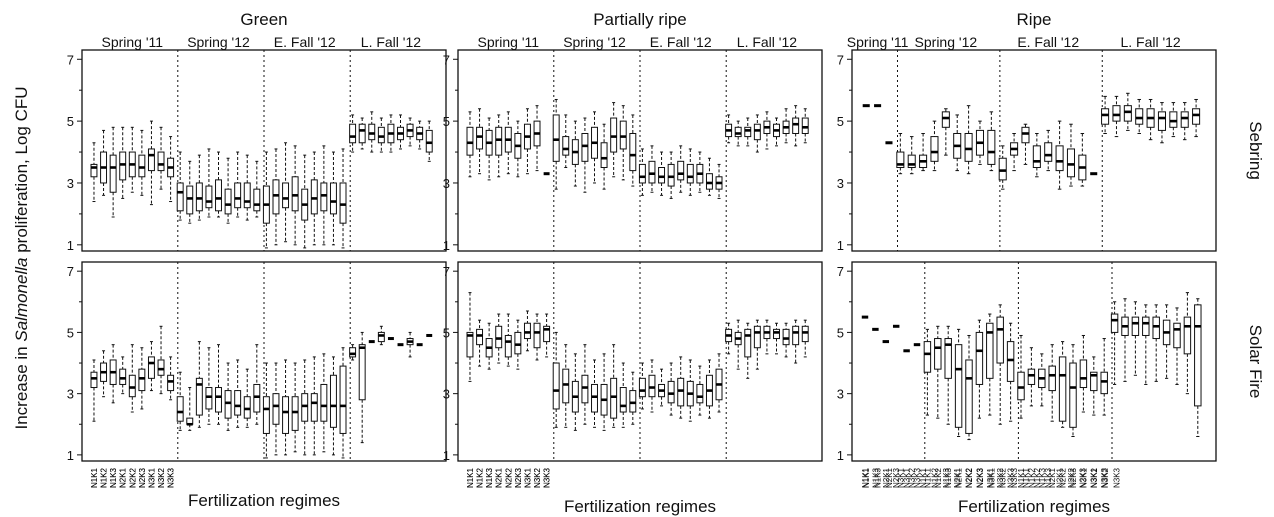 The image size is (1274, 517). What do you see at coordinates (218, 42) in the screenshot?
I see `season-label: Spring '12` at bounding box center [218, 42].